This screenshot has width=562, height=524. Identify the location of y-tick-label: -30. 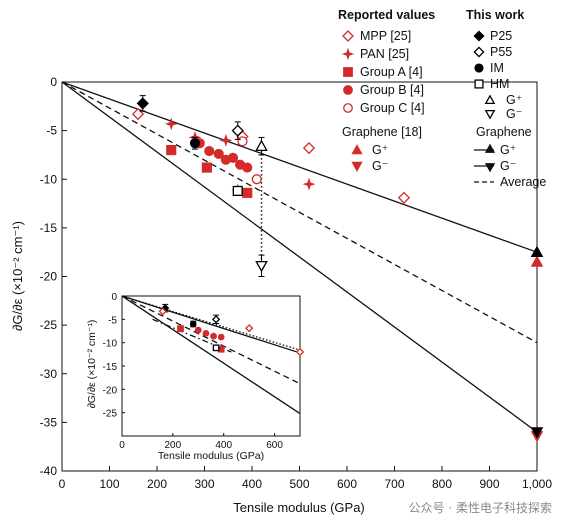
(49, 374).